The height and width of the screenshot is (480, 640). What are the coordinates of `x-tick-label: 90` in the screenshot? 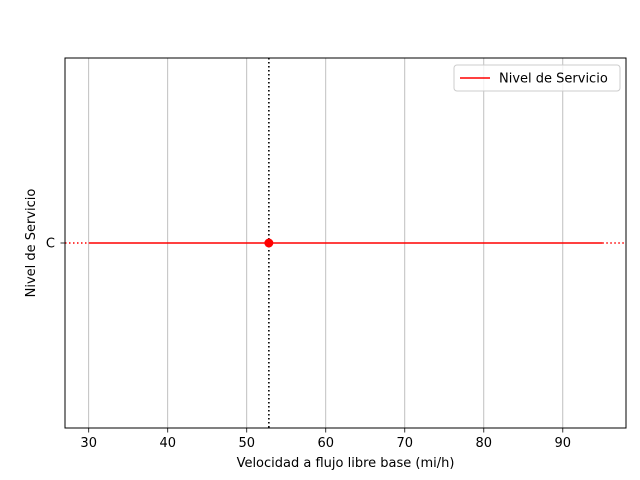 It's located at (563, 443).